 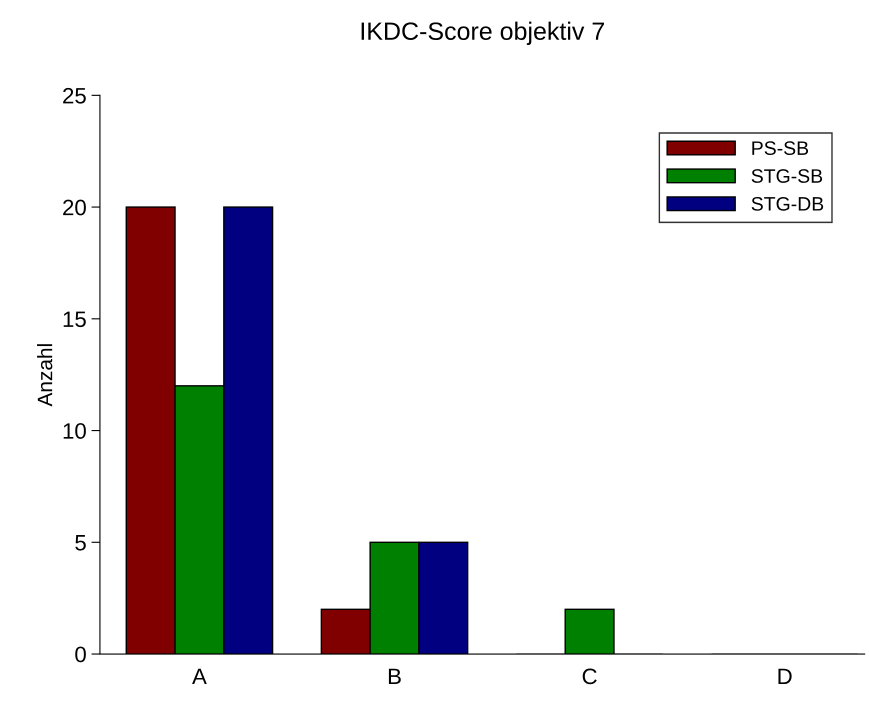 I want to click on legend-label: PS-SB, so click(x=780, y=148).